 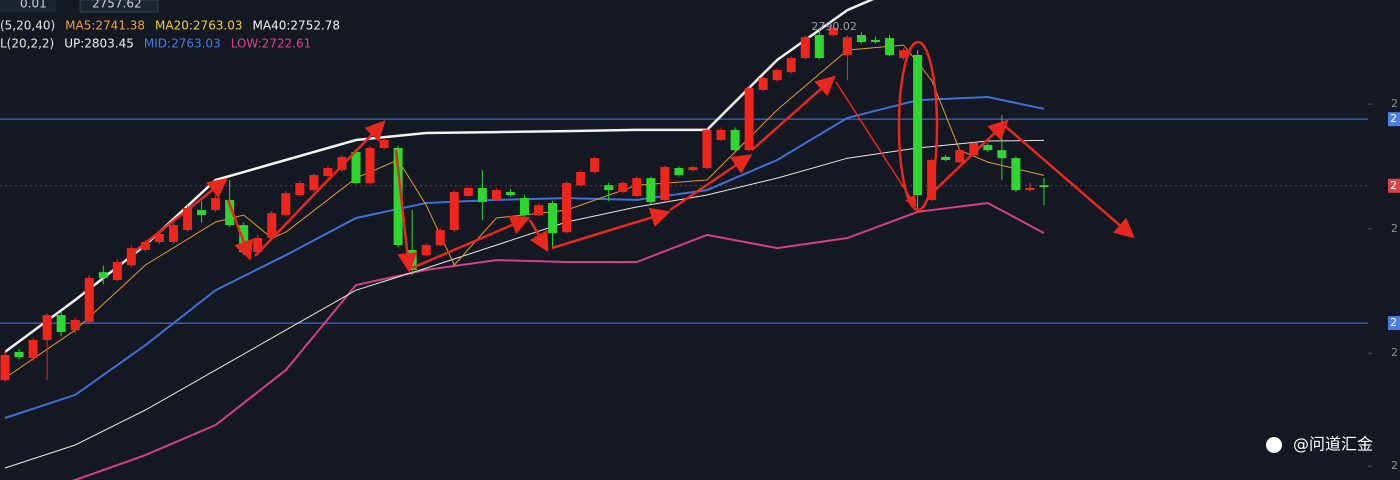 What do you see at coordinates (27, 26) in the screenshot?
I see `legend-item: (5,20,40)` at bounding box center [27, 26].